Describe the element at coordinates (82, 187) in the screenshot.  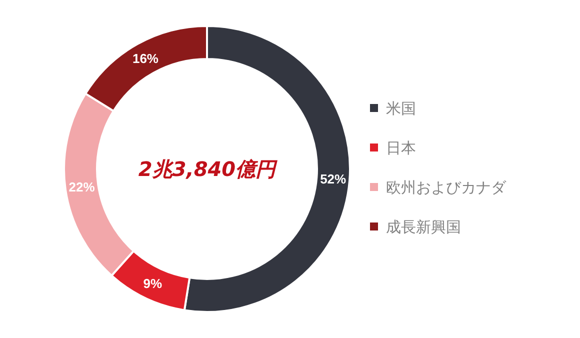
I see `data-label: 22%` at that location.